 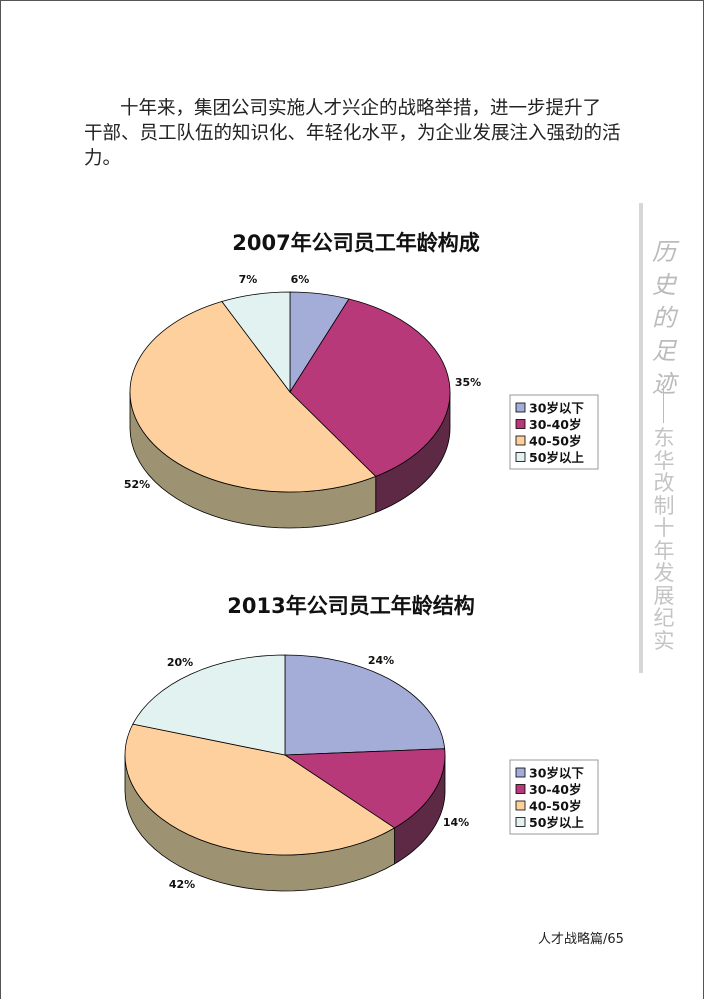 I want to click on pie-slice-30岁以下, so click(x=365, y=705).